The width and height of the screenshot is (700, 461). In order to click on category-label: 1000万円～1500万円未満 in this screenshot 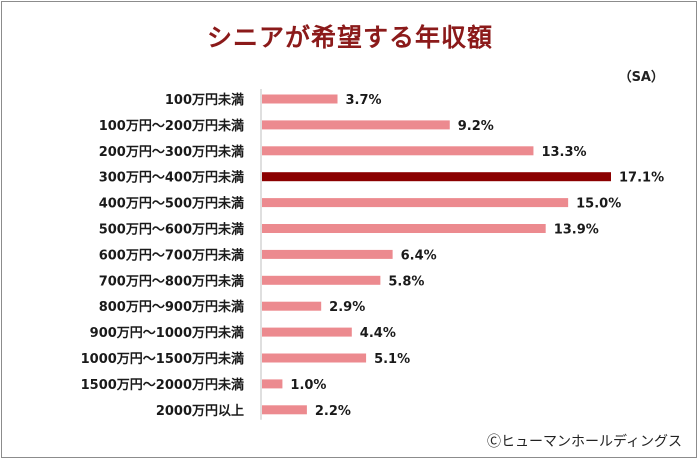, I will do `click(162, 359)`.